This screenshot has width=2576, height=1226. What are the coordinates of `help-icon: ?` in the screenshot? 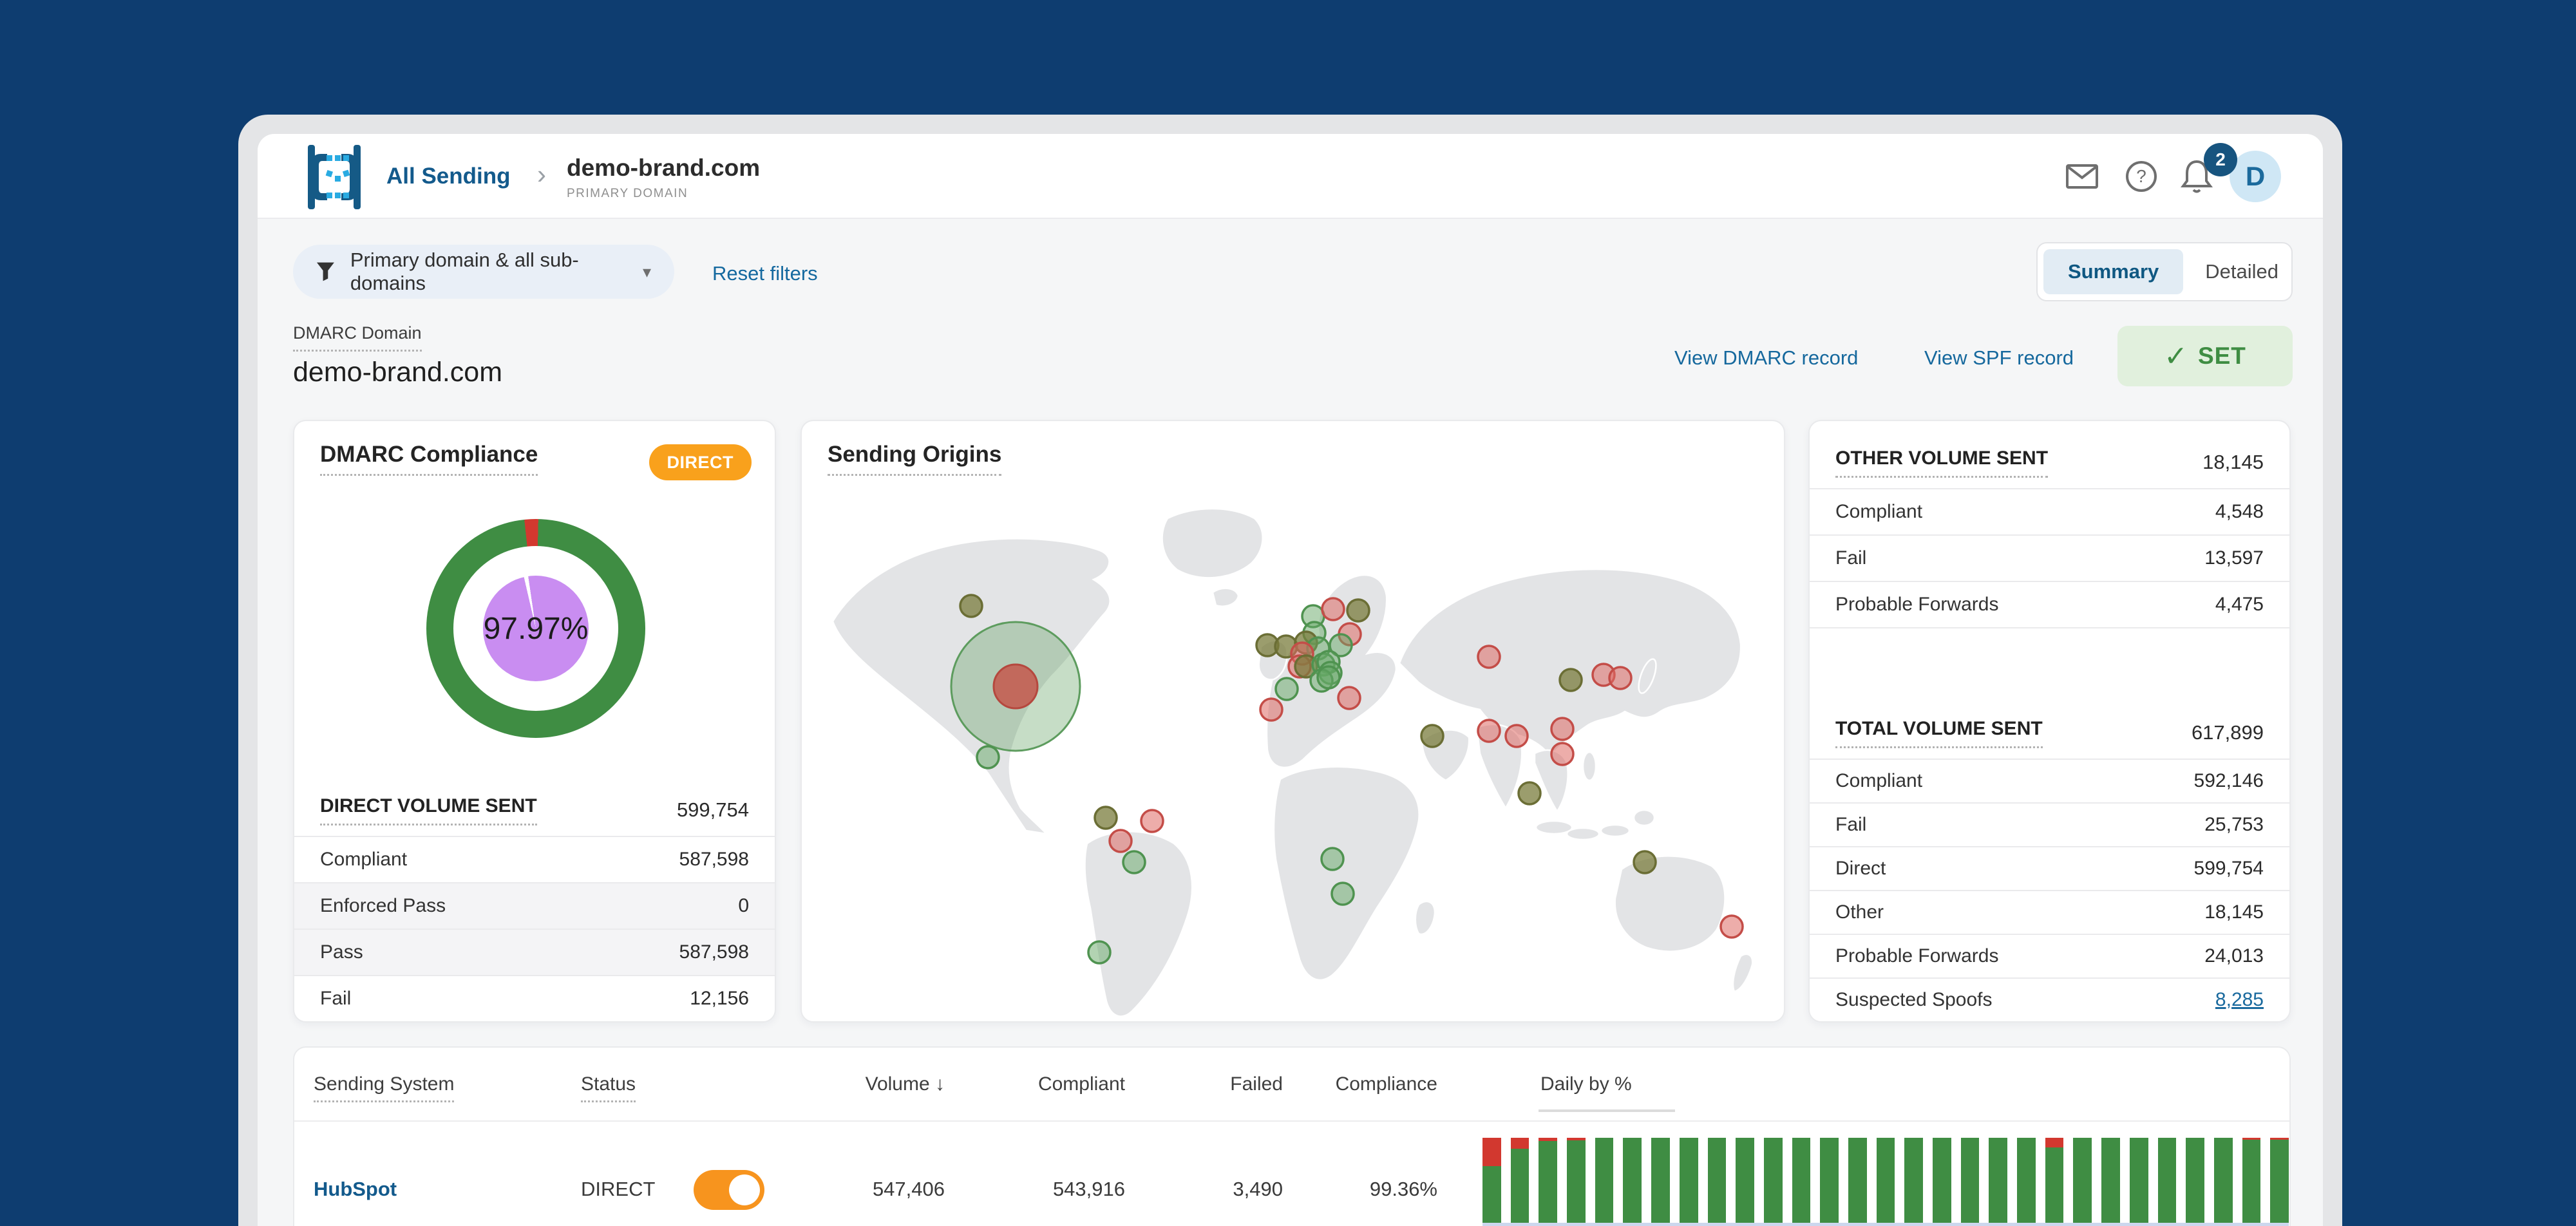 It's located at (2141, 177).